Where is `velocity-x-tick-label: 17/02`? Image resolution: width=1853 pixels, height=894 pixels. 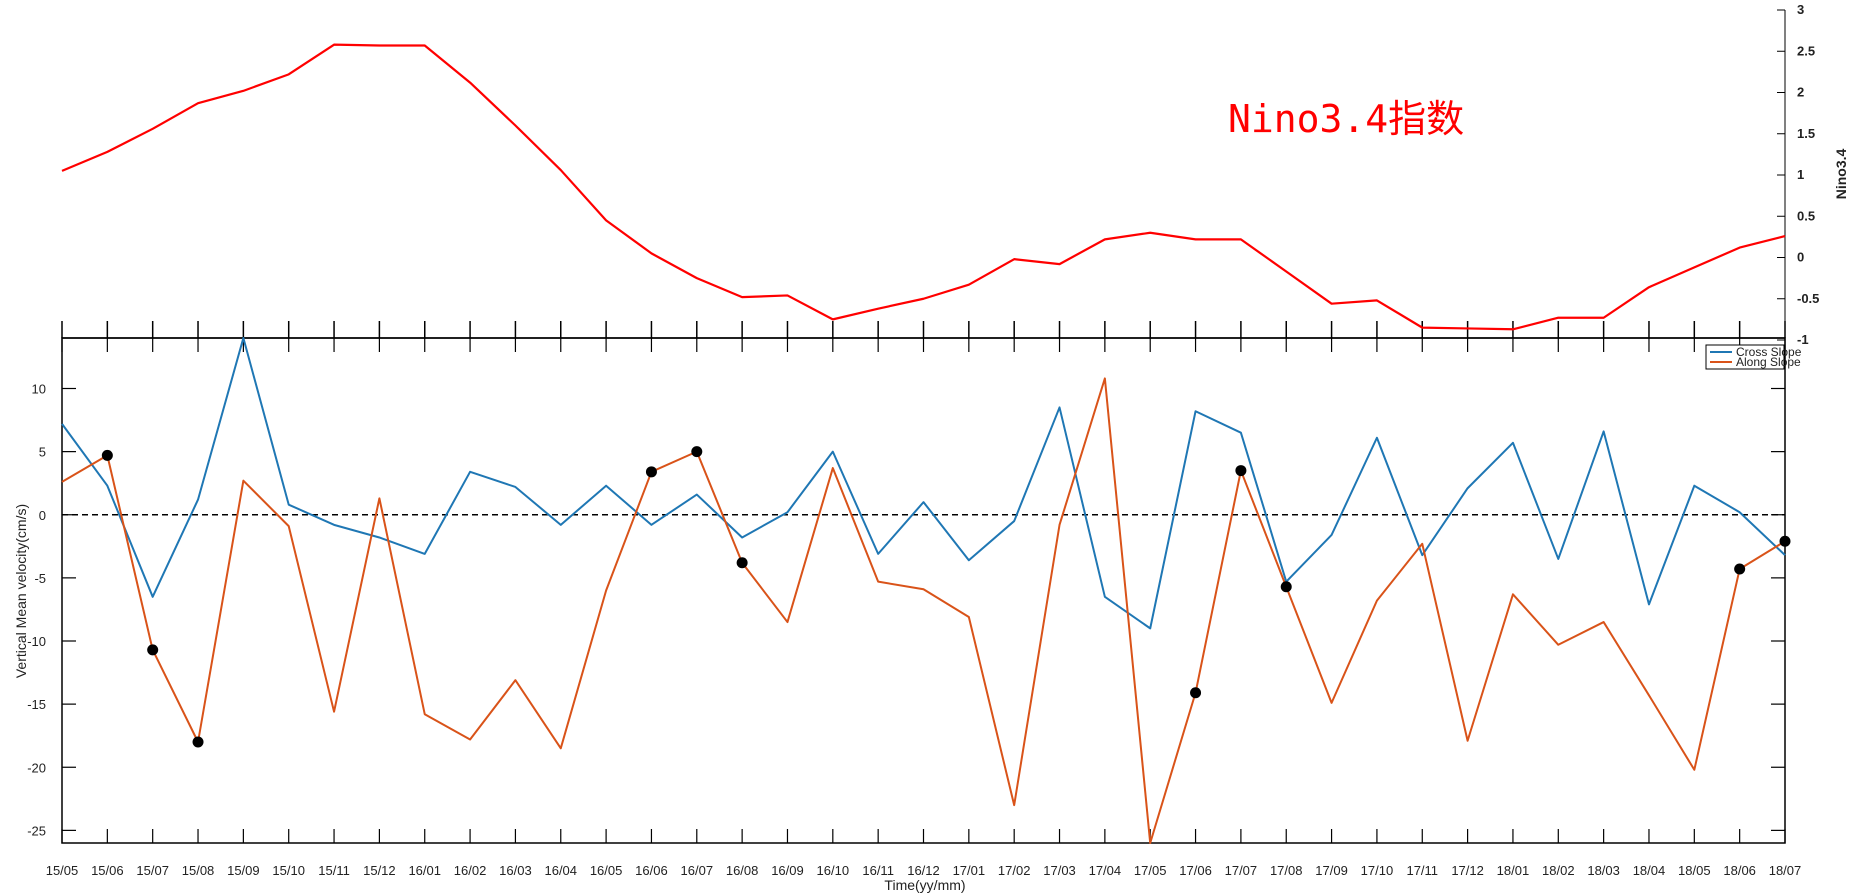
velocity-x-tick-label: 17/02 is located at coordinates (1014, 870).